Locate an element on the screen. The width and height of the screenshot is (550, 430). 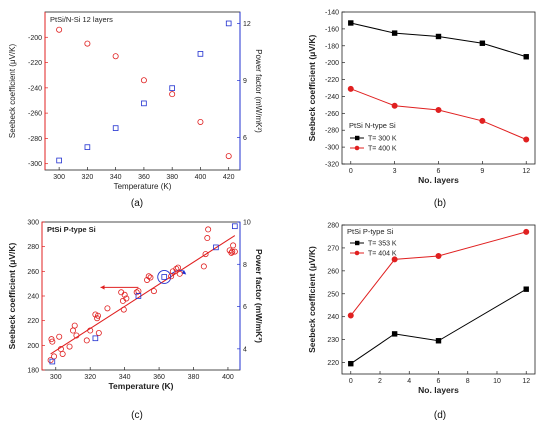
x-tick-label: 6 is located at coordinates (439, 381).